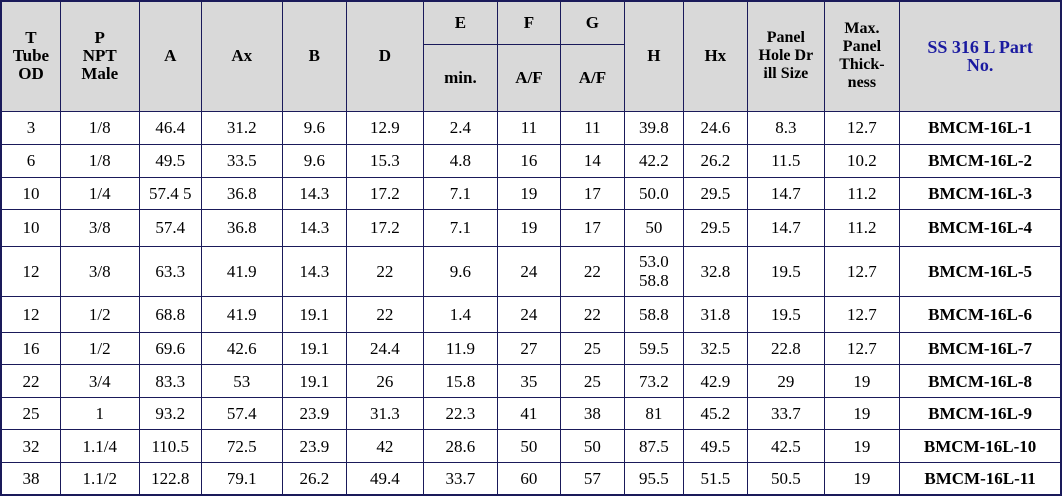 This screenshot has width=1064, height=498. What do you see at coordinates (715, 228) in the screenshot?
I see `cell-hx: 29.5` at bounding box center [715, 228].